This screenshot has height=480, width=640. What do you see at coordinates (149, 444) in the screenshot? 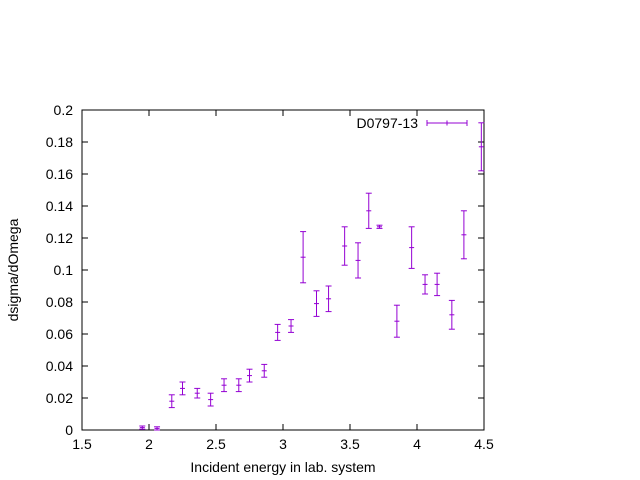
I see `x-tick-label: 2` at bounding box center [149, 444].